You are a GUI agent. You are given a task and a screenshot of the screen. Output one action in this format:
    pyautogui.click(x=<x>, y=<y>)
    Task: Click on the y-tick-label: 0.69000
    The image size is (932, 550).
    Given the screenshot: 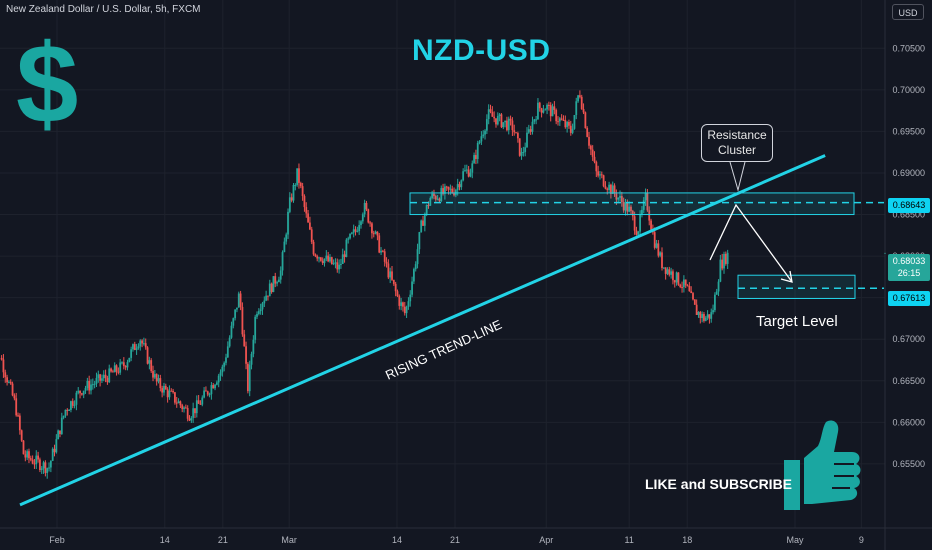 What is the action you would take?
    pyautogui.click(x=908, y=173)
    